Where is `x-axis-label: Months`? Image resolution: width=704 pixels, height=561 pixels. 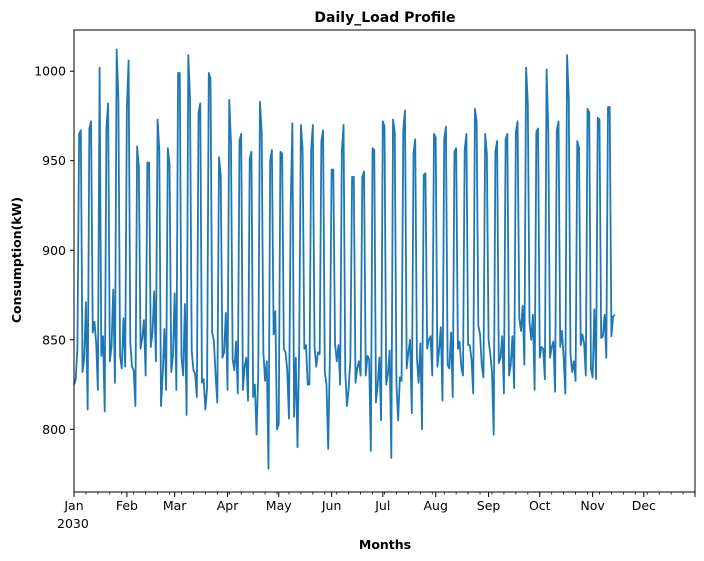 x-axis-label: Months is located at coordinates (385, 544).